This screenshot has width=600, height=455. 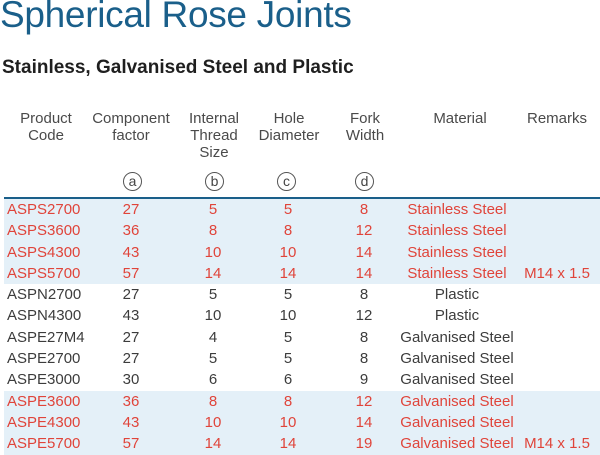 I want to click on header-fork-width: Fork Width, so click(x=365, y=127).